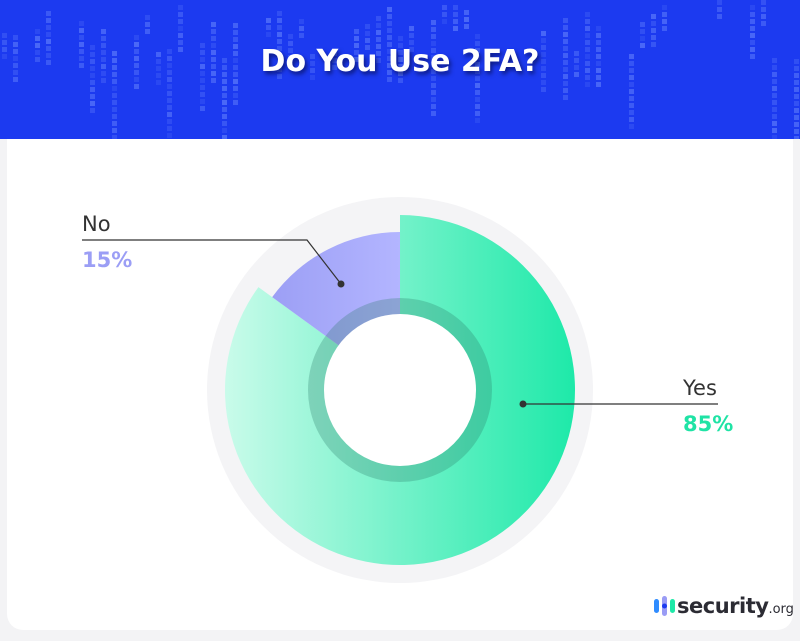 The width and height of the screenshot is (800, 641). What do you see at coordinates (723, 606) in the screenshot?
I see `security-org-logo: security .org` at bounding box center [723, 606].